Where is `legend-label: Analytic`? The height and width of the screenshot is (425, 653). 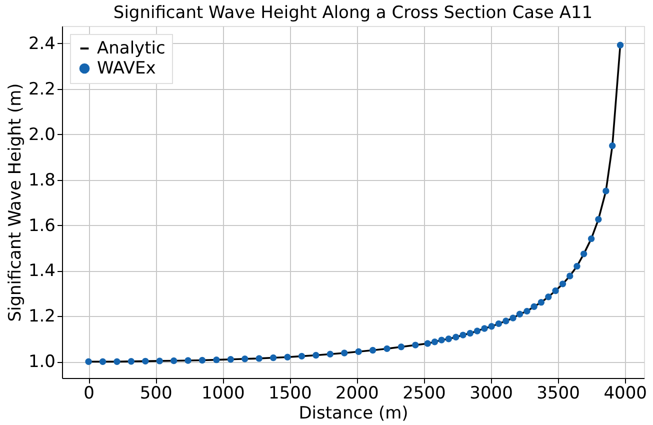 legend-label: Analytic is located at coordinates (131, 48).